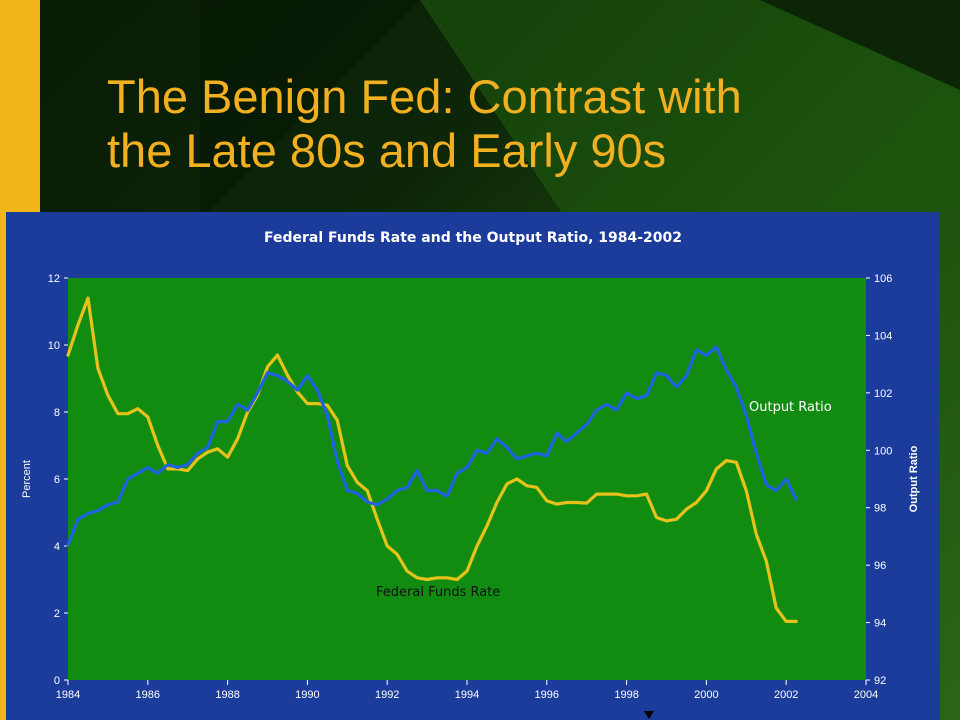  I want to click on slide-title-line2: the Late 80s and Early 90s, so click(387, 150).